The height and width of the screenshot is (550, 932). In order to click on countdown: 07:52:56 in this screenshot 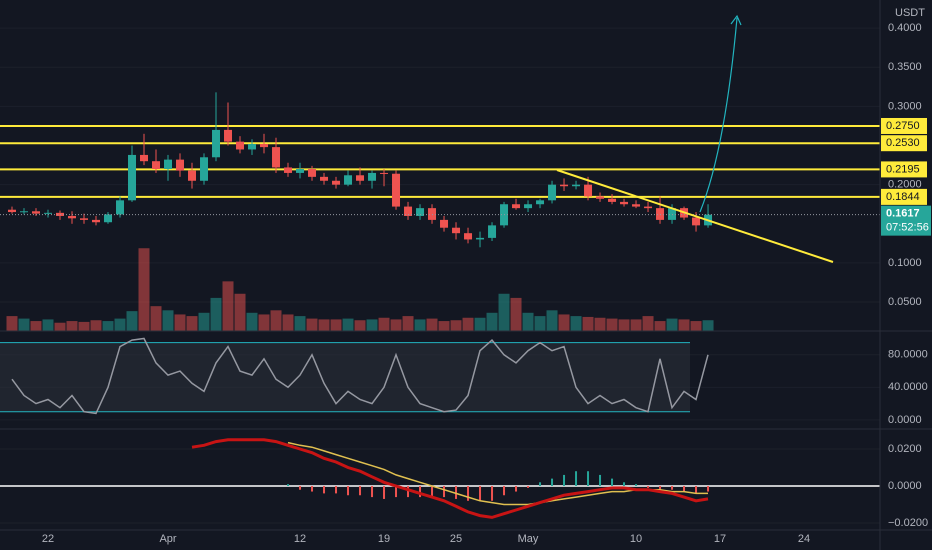, I will do `click(907, 228)`.